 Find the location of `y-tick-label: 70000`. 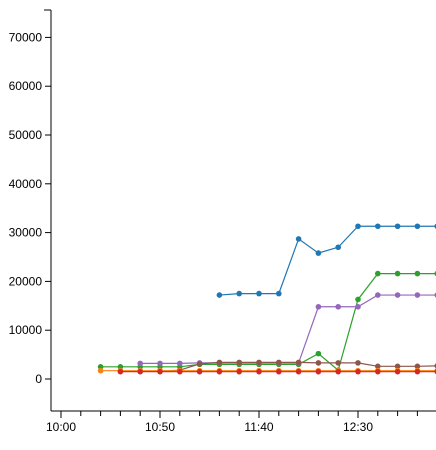

y-tick-label: 70000 is located at coordinates (26, 37).